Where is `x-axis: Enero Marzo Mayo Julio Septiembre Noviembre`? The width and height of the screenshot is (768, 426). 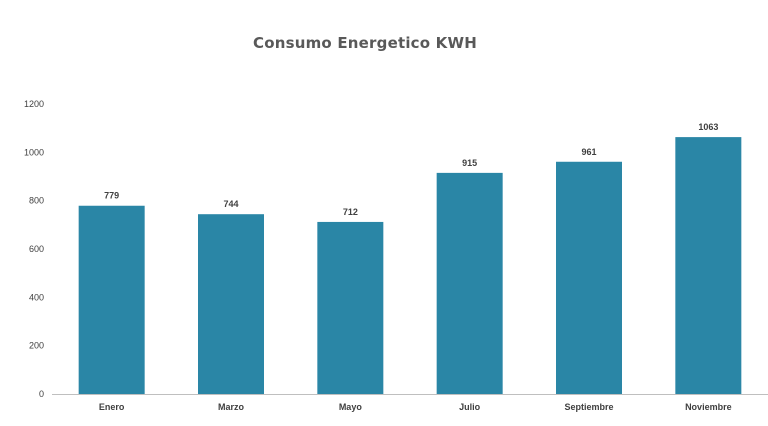 x-axis: Enero Marzo Mayo Julio Septiembre Noviembre is located at coordinates (410, 403).